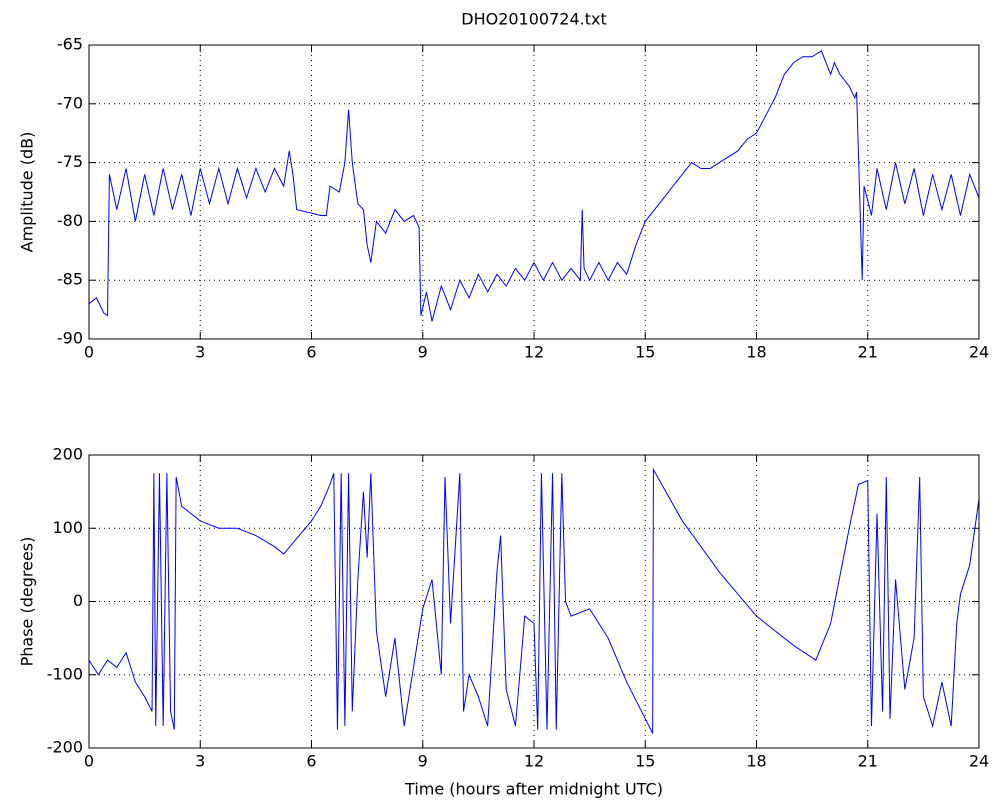  What do you see at coordinates (70, 102) in the screenshot?
I see `y-tick-label: -70` at bounding box center [70, 102].